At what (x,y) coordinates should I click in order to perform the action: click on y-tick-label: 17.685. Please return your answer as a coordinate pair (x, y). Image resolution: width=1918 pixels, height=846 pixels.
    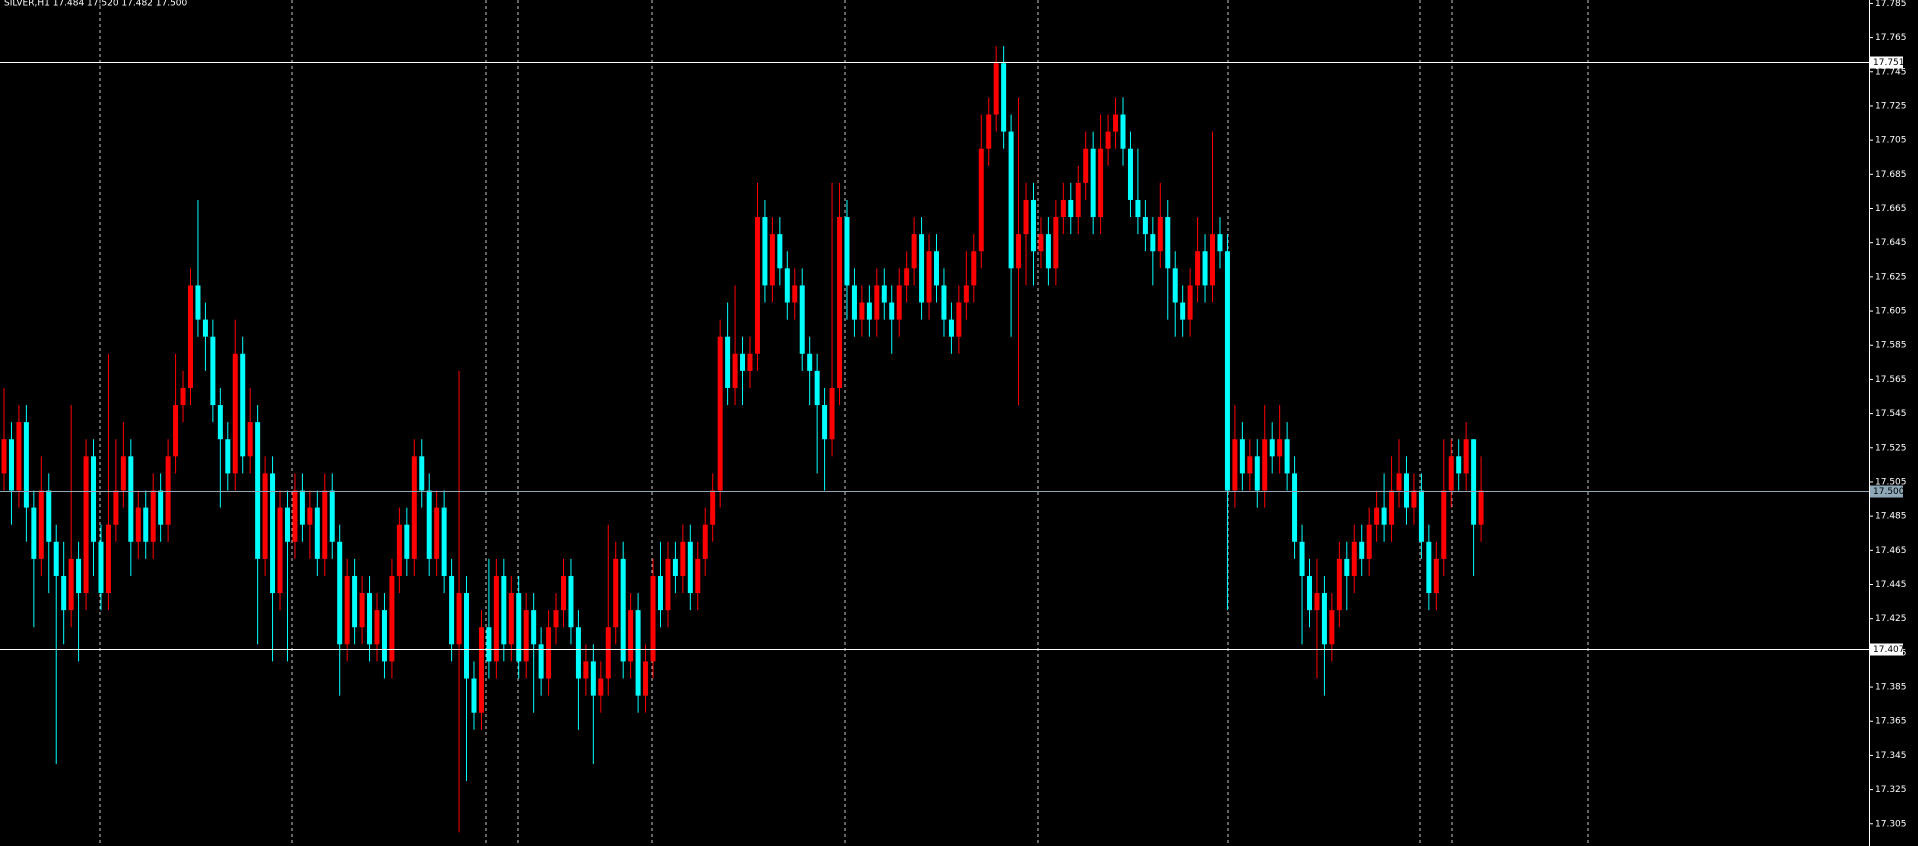
    Looking at the image, I should click on (1891, 175).